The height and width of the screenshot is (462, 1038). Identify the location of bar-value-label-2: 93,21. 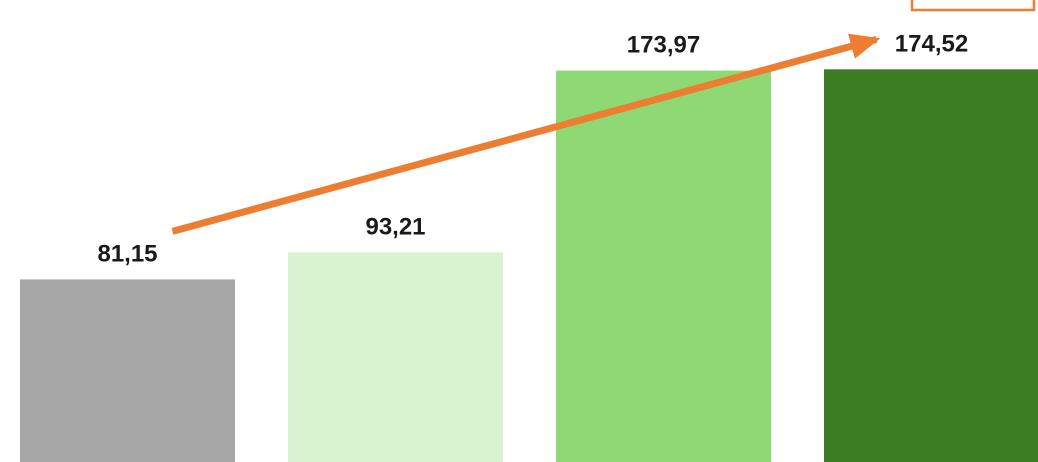
(395, 226).